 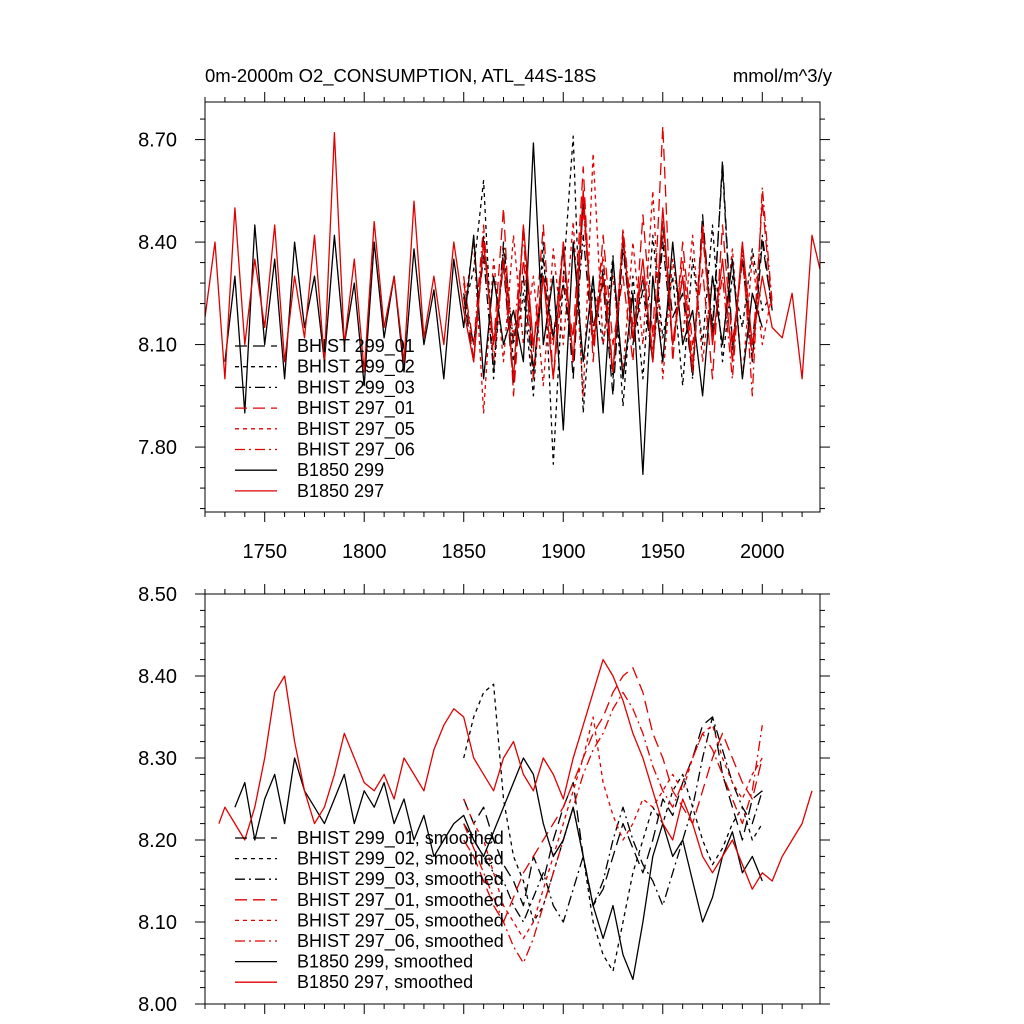 I want to click on x-tick-label: 2000, so click(x=762, y=552).